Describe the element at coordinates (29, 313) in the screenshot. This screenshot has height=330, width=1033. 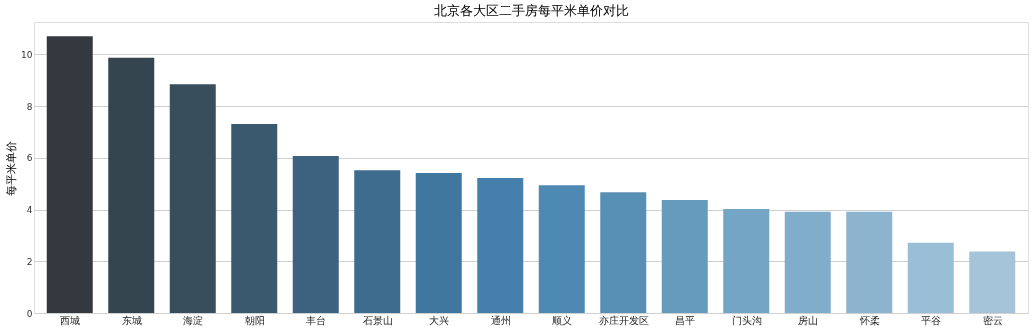
I see `y-tick-label: 0` at that location.